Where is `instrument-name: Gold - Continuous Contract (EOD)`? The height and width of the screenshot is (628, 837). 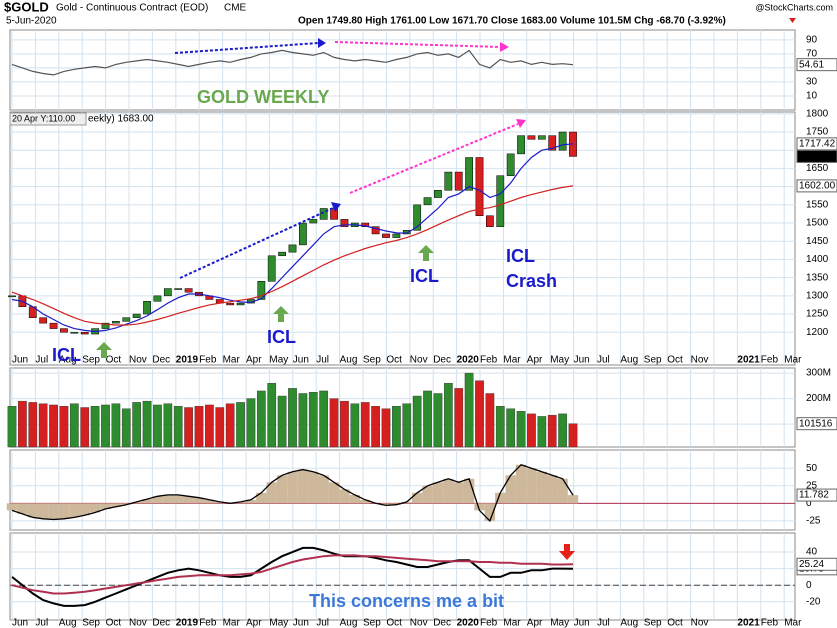 instrument-name: Gold - Continuous Contract (EOD) is located at coordinates (132, 8).